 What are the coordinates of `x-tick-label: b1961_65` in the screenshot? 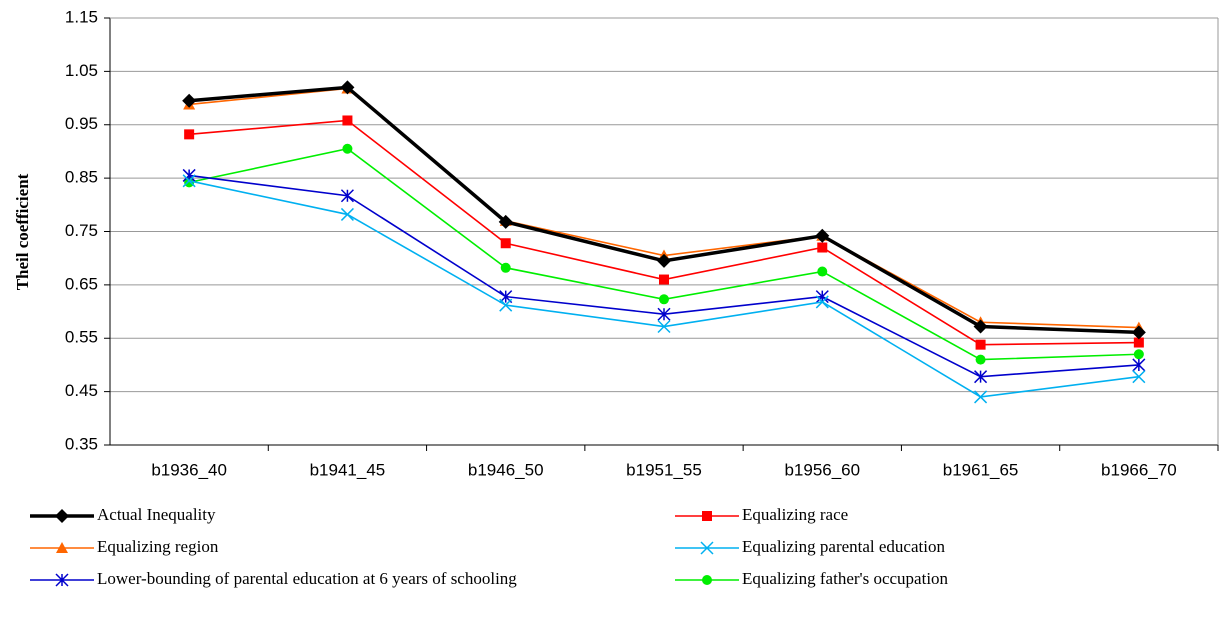 It's located at (981, 469).